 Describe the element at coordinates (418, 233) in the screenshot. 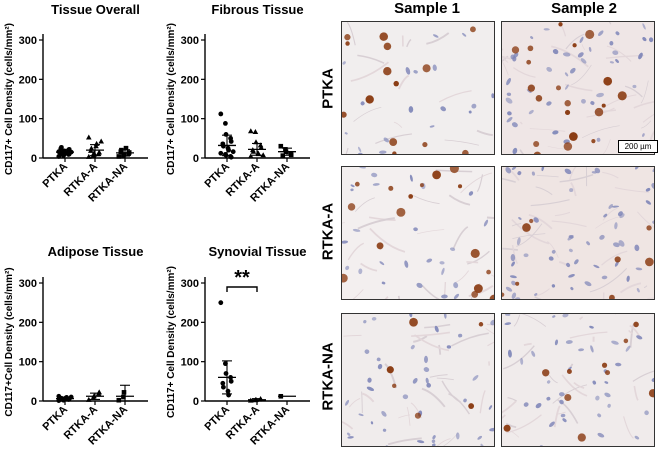

I see `tissue-texture` at that location.